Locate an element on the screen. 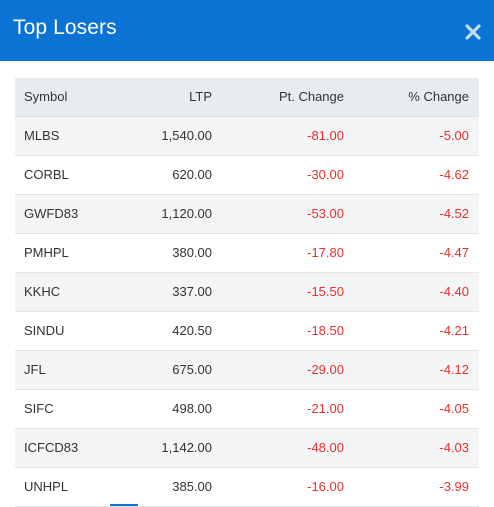 The width and height of the screenshot is (494, 507). pct-change-cell: -4.05 is located at coordinates (454, 408).